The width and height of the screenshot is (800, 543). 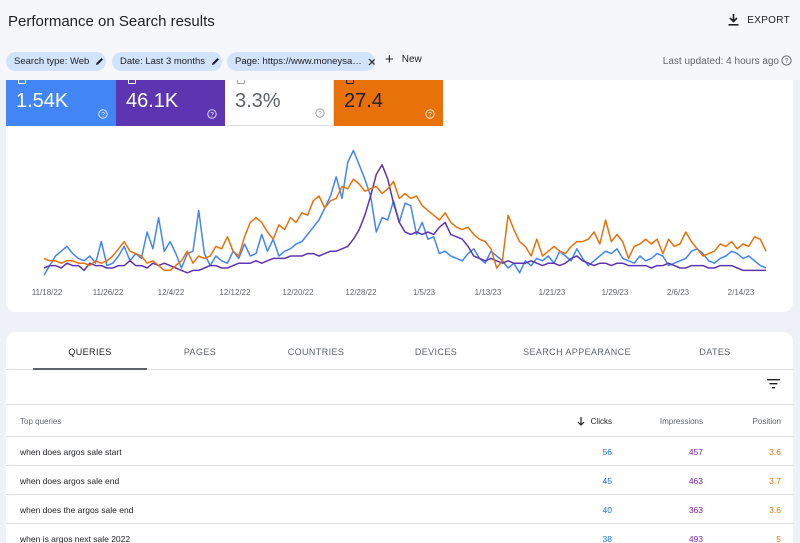 I want to click on table-row: when does argos sale start 56 457 3.6, so click(x=399, y=451).